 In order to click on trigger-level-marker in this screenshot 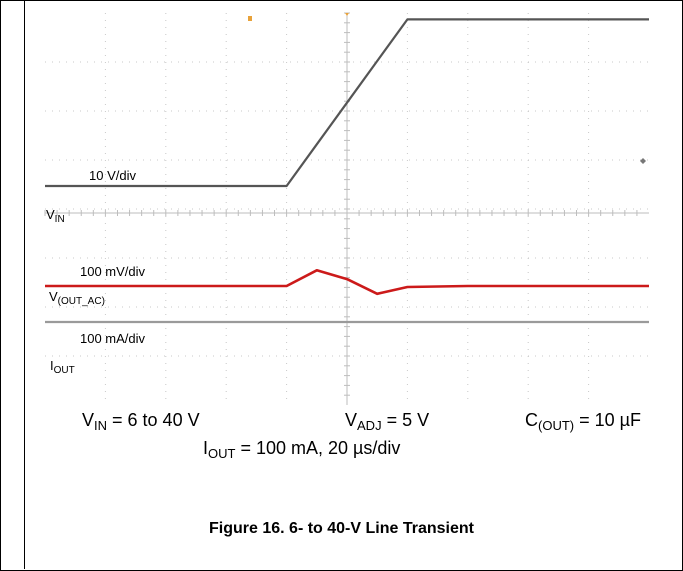, I will do `click(643, 161)`.